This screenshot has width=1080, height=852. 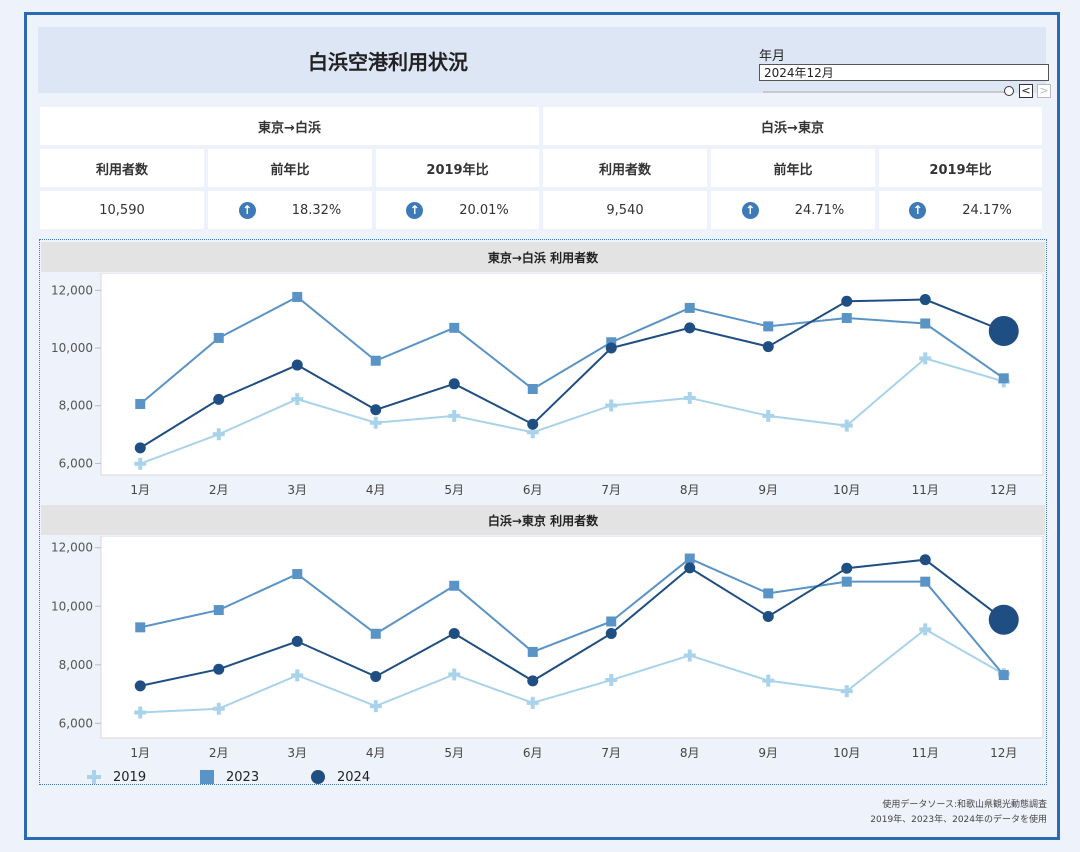 I want to click on year-month-filter-input: 2024年12月, so click(x=904, y=72).